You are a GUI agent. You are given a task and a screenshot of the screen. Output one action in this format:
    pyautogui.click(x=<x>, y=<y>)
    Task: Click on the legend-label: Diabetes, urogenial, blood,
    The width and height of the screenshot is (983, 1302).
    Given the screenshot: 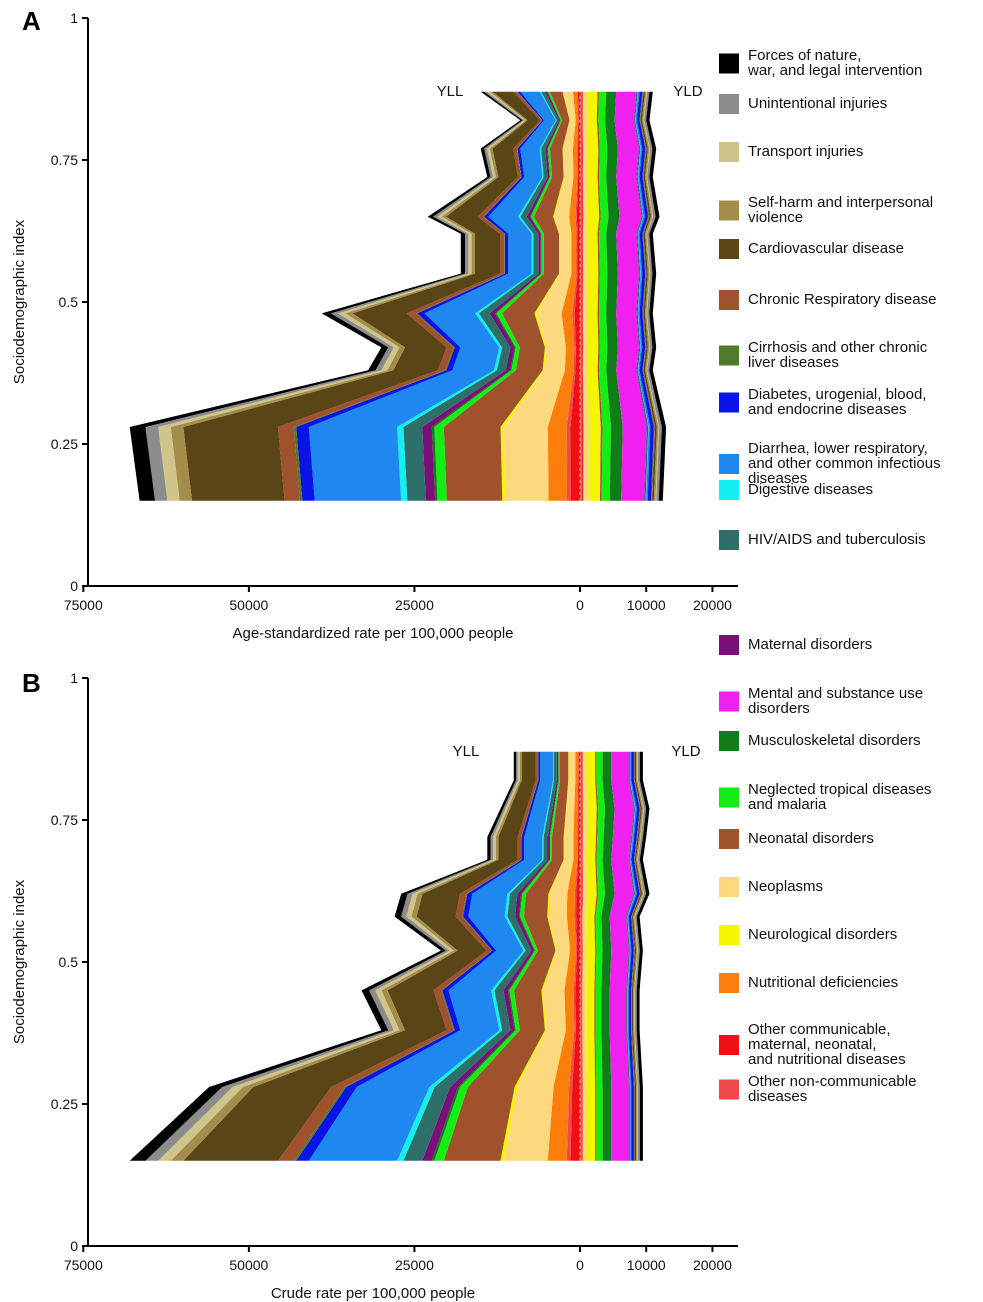 What is the action you would take?
    pyautogui.click(x=837, y=394)
    